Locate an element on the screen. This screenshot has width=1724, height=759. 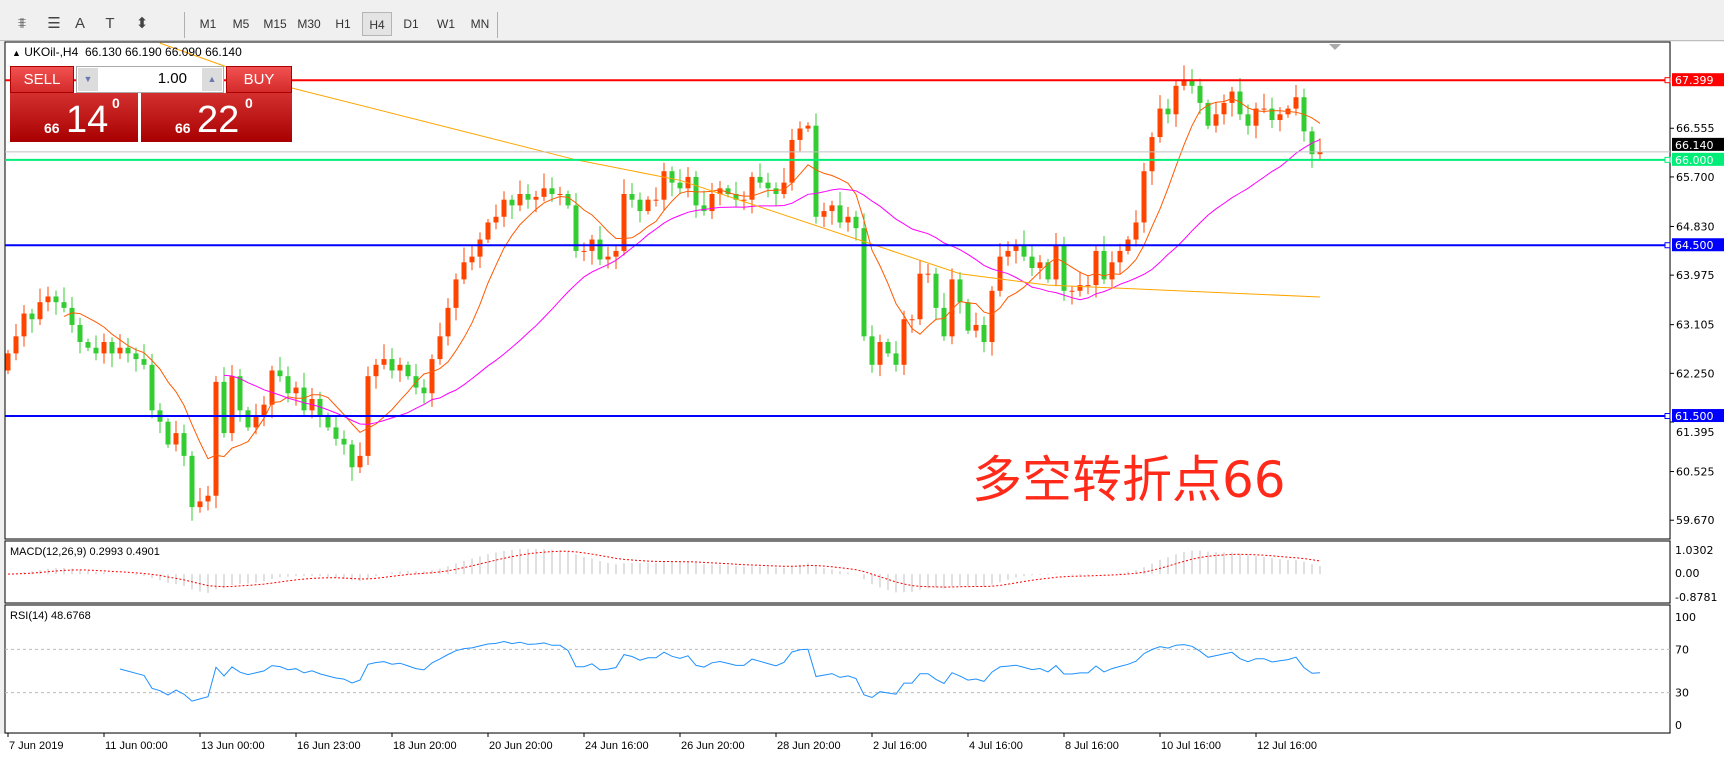
chart-shift-icon is located at coordinates (1335, 47).